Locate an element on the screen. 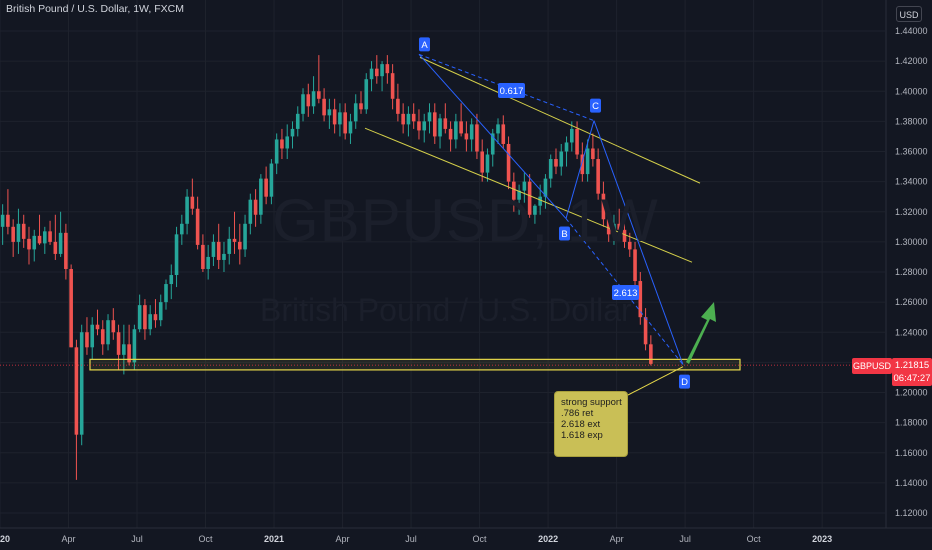 The height and width of the screenshot is (550, 932). current-price-label: 1.21815 06:47:27 is located at coordinates (912, 372).